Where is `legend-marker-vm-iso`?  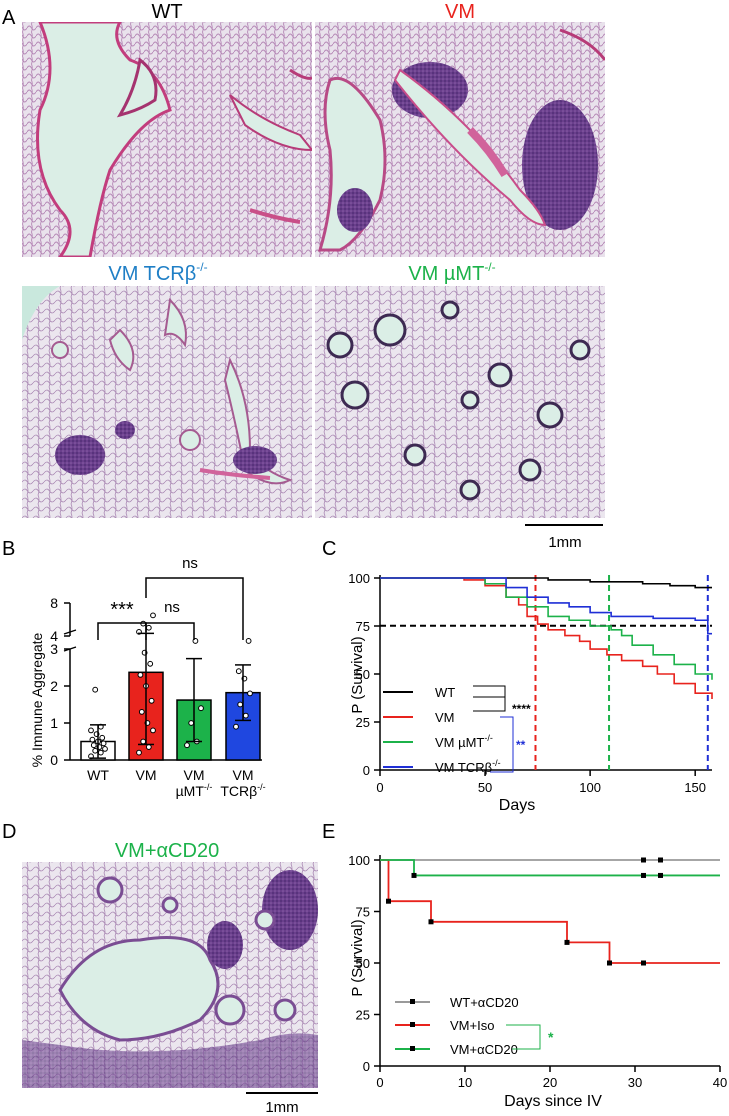 legend-marker-vm-iso is located at coordinates (412, 1024).